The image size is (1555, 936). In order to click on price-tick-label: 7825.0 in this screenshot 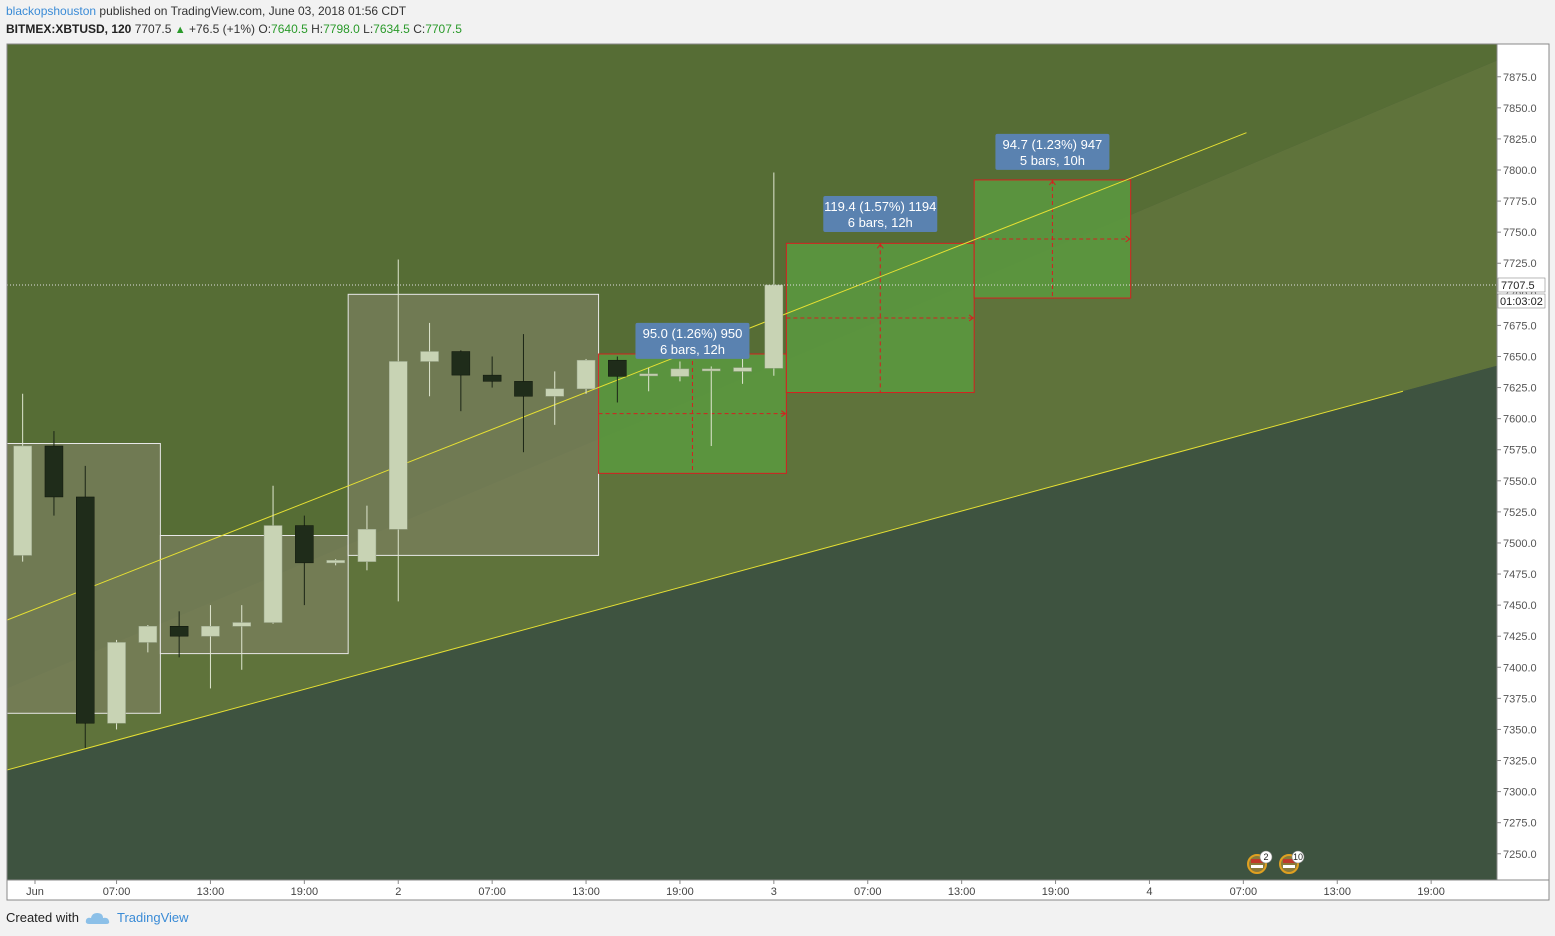, I will do `click(1520, 140)`.